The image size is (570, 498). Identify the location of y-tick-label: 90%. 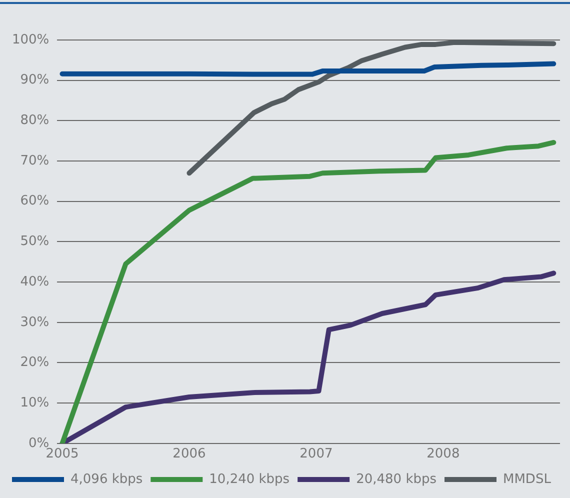
(35, 80).